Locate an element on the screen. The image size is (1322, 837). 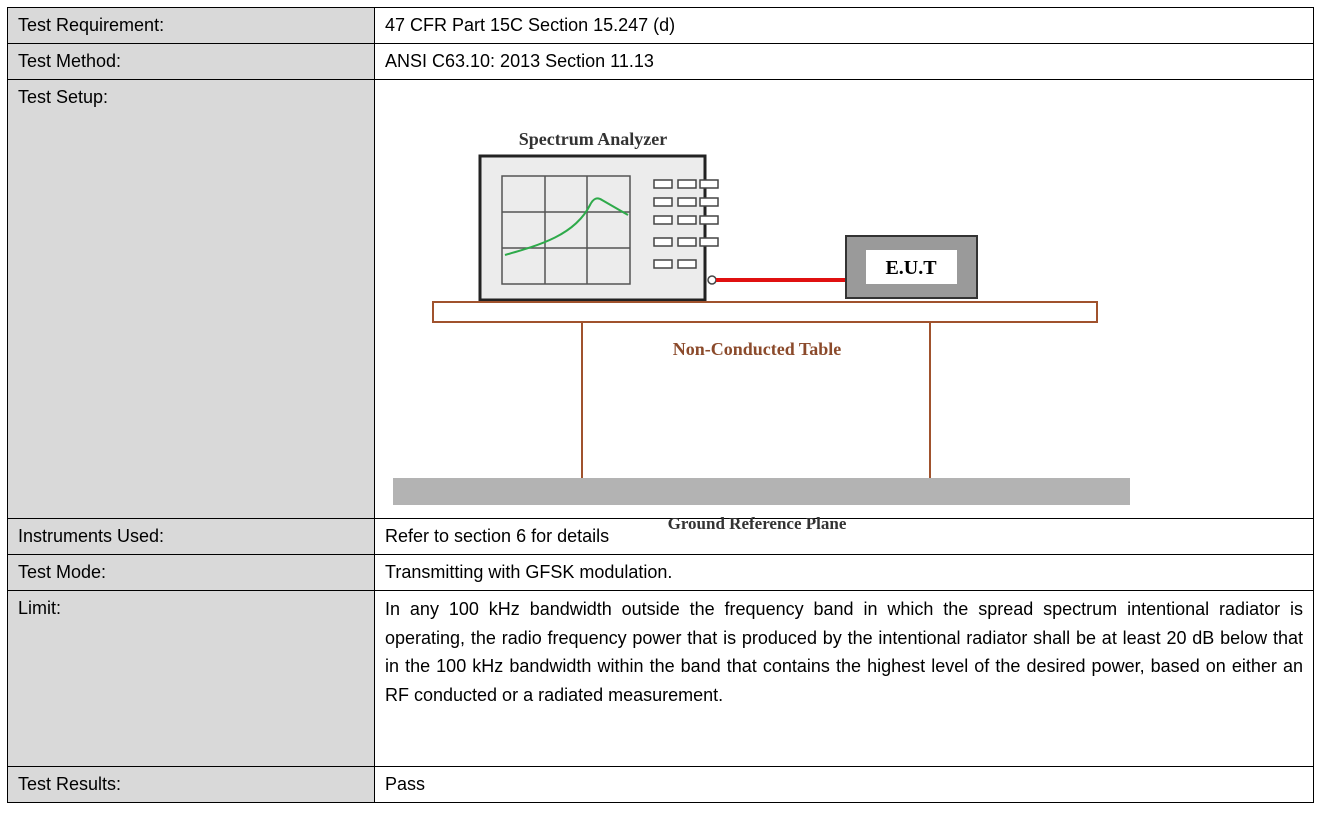
row-label: Test Requirement: is located at coordinates (191, 25).